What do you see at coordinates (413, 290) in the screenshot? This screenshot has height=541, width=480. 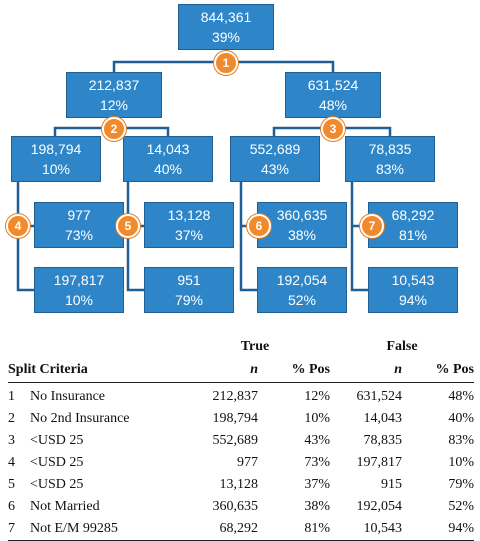 I see `tree-leaf: 10,543 94%` at bounding box center [413, 290].